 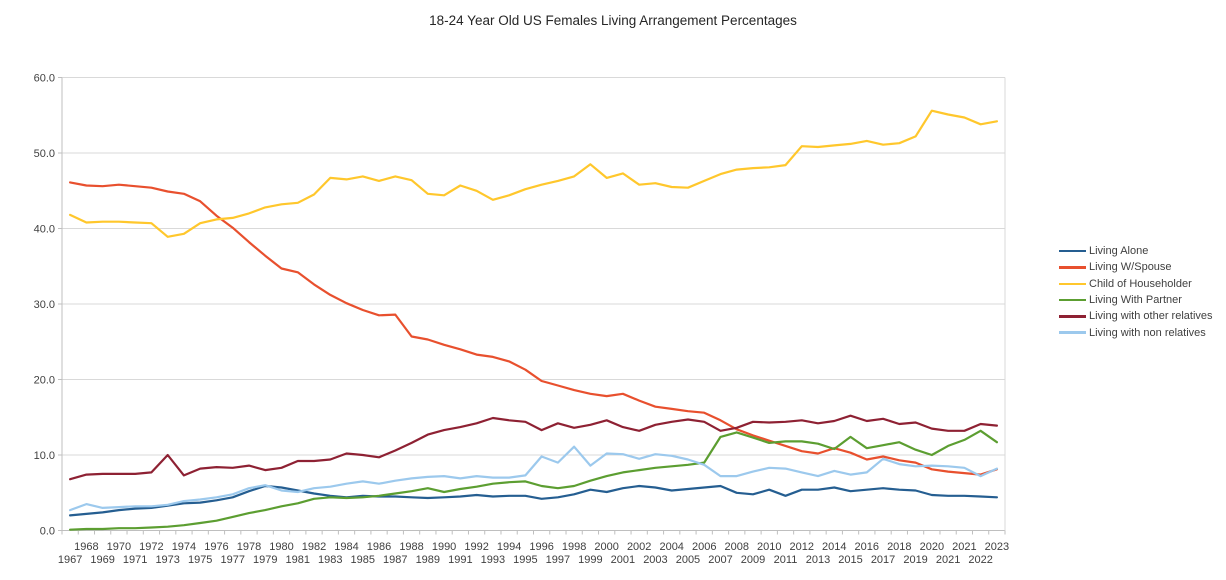 I want to click on x-tick-label: 1974, so click(x=184, y=547).